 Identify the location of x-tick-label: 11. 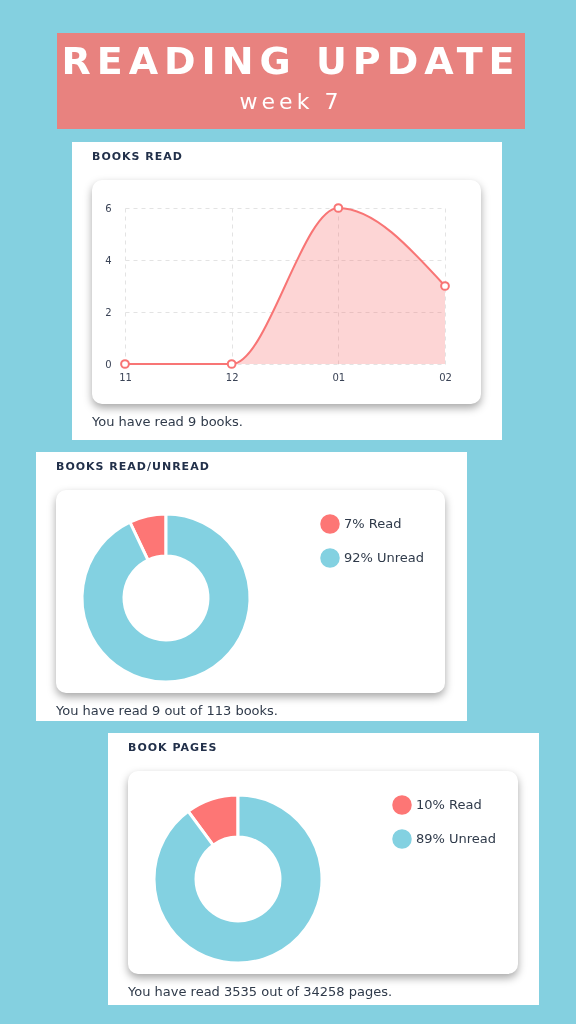
(125, 377).